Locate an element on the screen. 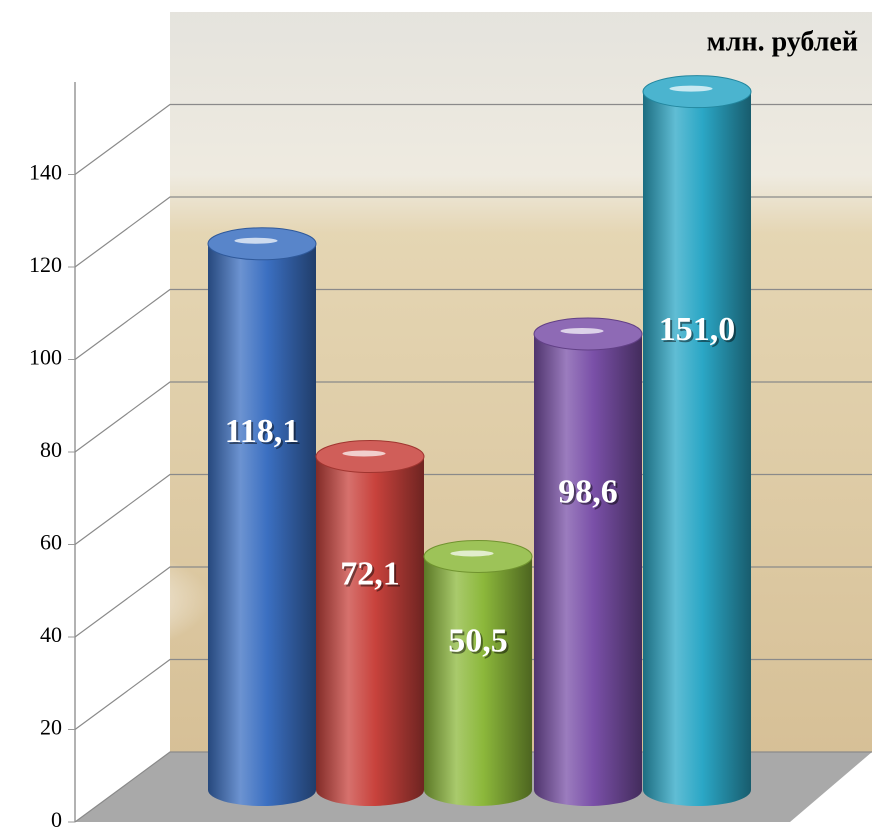  value-label-shadow: 151,0 is located at coordinates (699, 331).